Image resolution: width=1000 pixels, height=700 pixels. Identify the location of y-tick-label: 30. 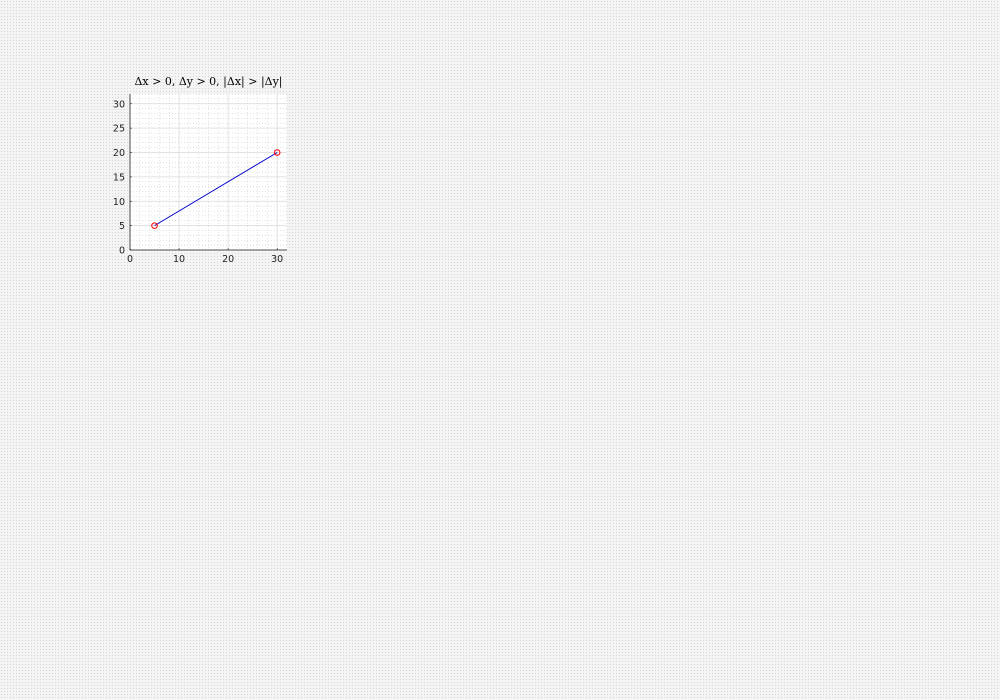
(119, 104).